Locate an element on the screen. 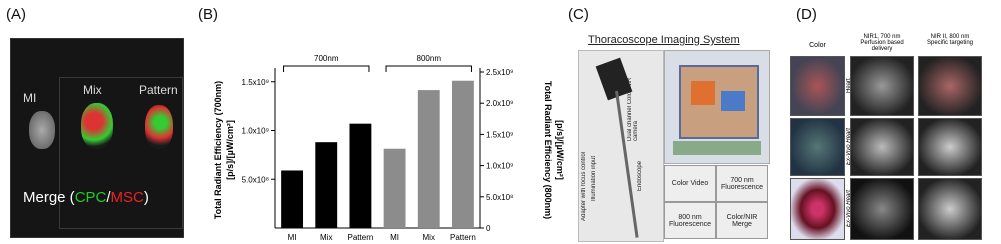 The width and height of the screenshot is (1001, 244). y-tick-label: 5.0x10⁸ is located at coordinates (255, 179).